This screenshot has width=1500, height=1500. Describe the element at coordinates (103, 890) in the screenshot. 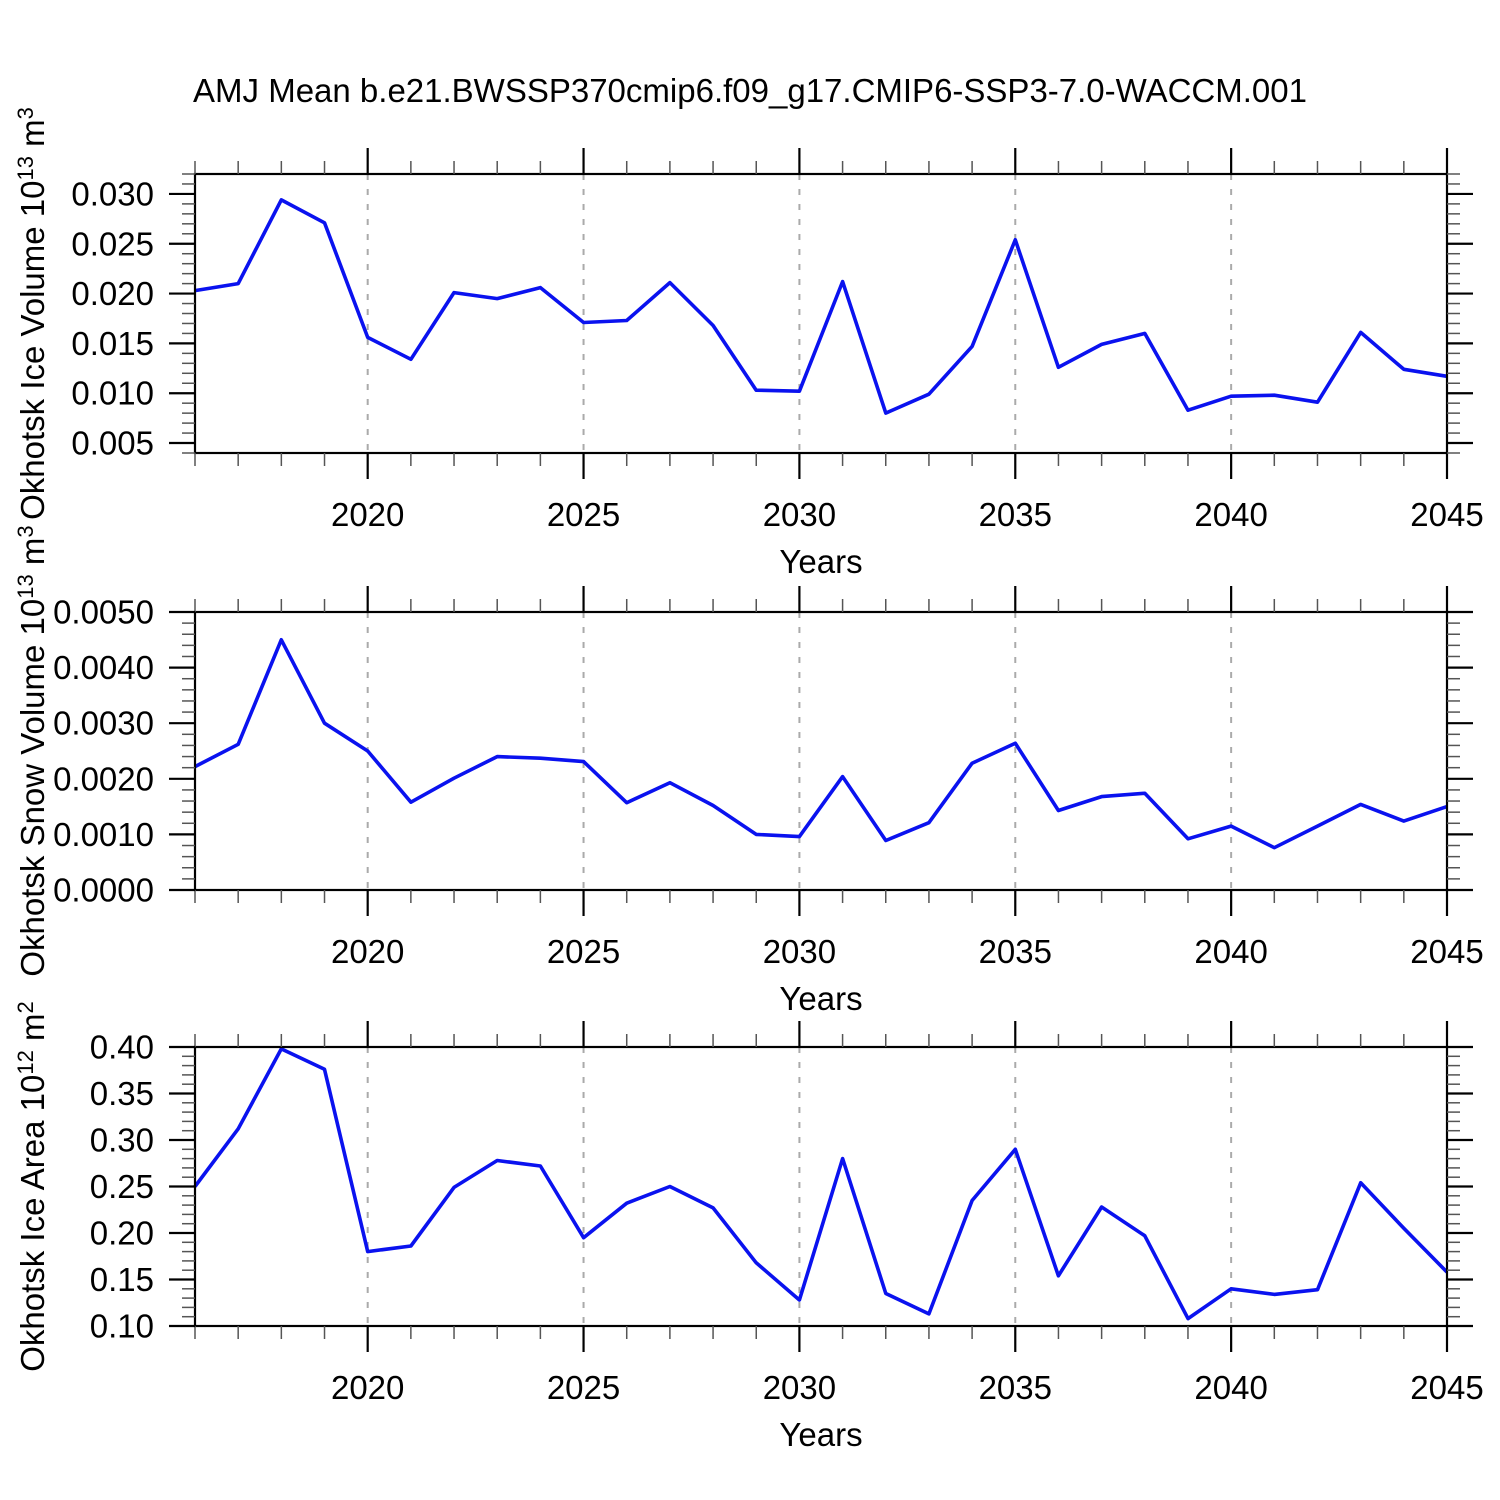

I see `y-tick-label: 0.0000` at that location.